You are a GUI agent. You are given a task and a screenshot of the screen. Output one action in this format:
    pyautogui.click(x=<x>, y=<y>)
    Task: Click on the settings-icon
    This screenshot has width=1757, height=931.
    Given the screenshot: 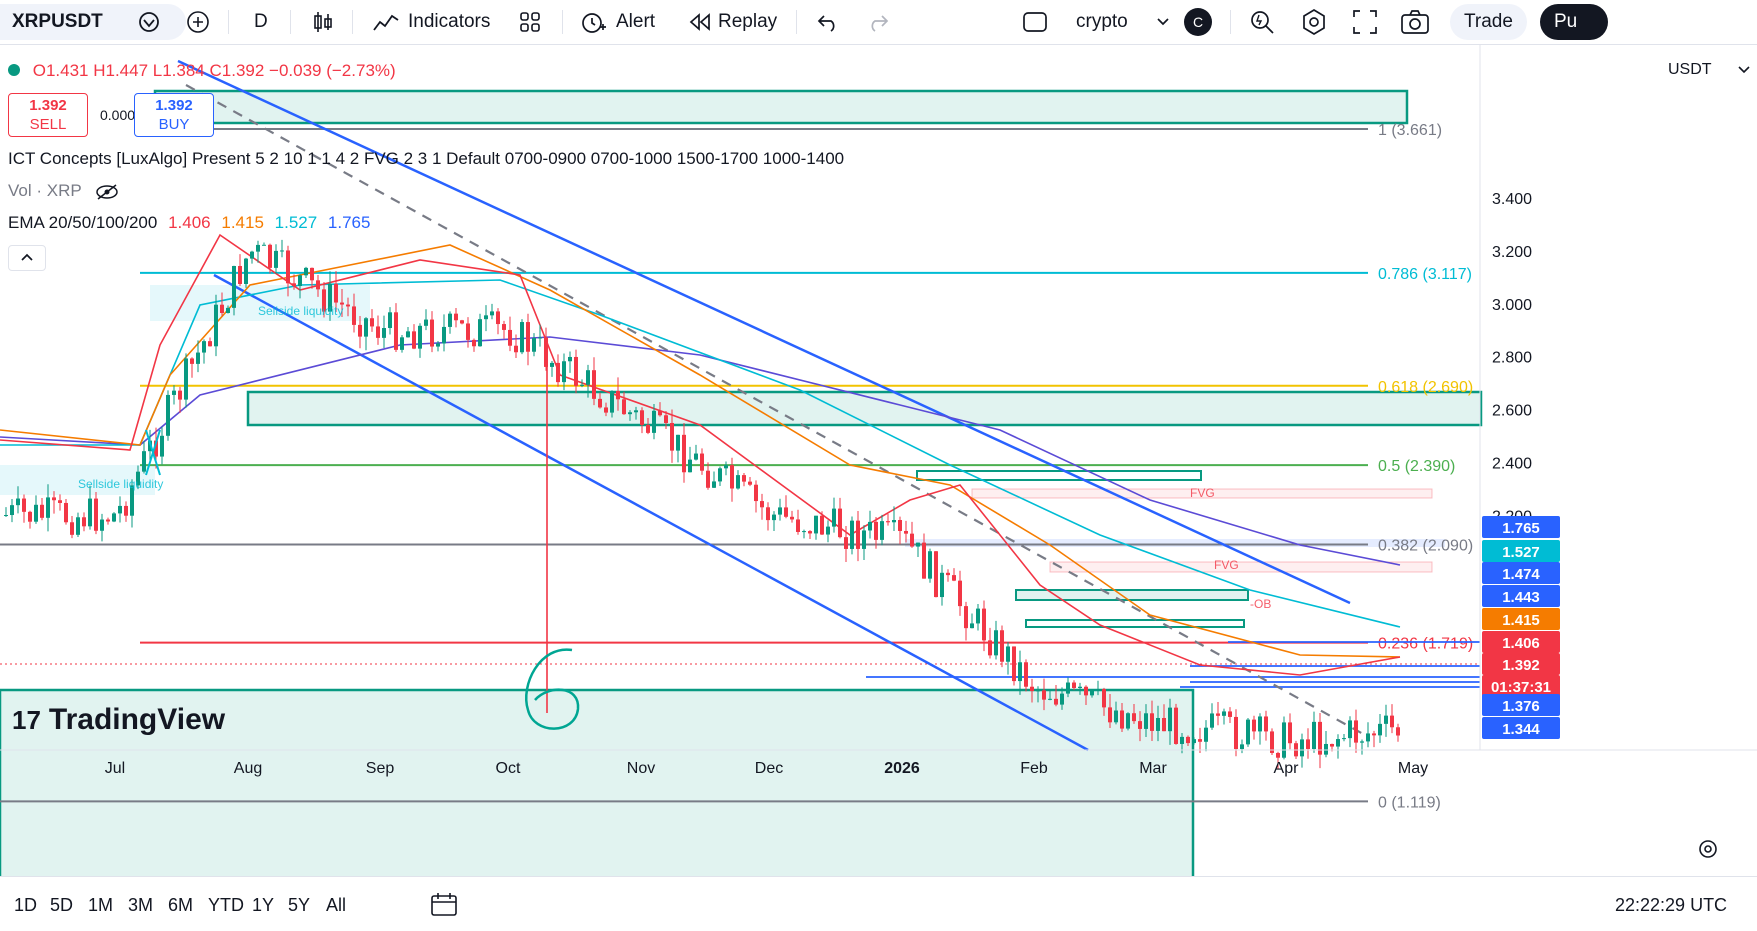 What is the action you would take?
    pyautogui.click(x=1314, y=22)
    